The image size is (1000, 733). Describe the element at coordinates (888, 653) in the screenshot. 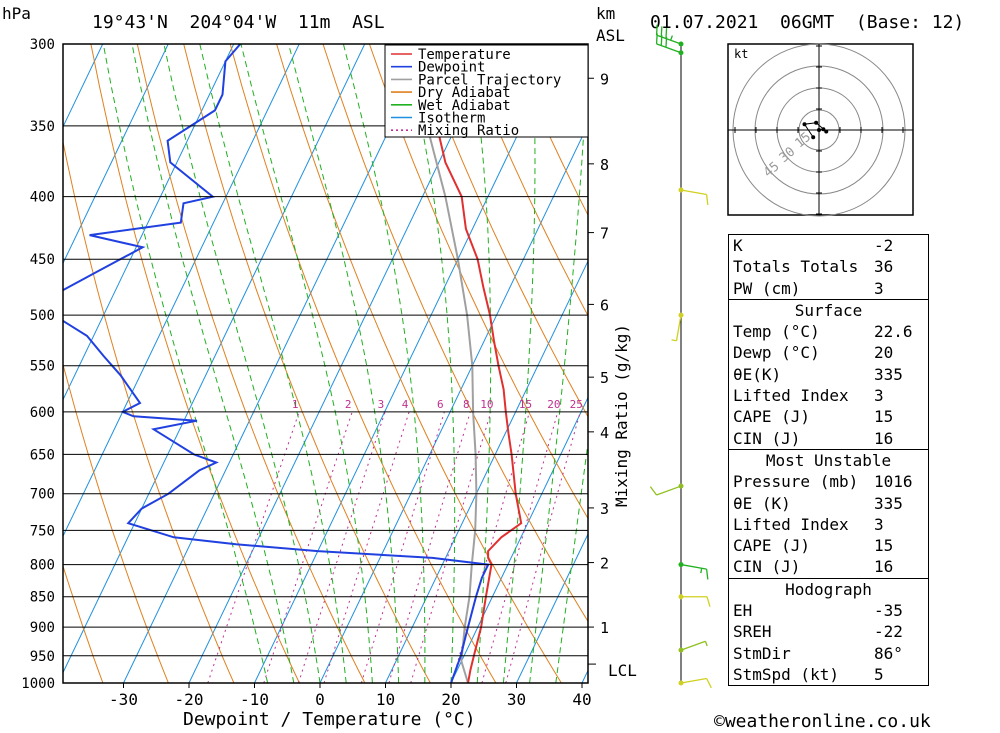

I see `hodo-value: 86°` at that location.